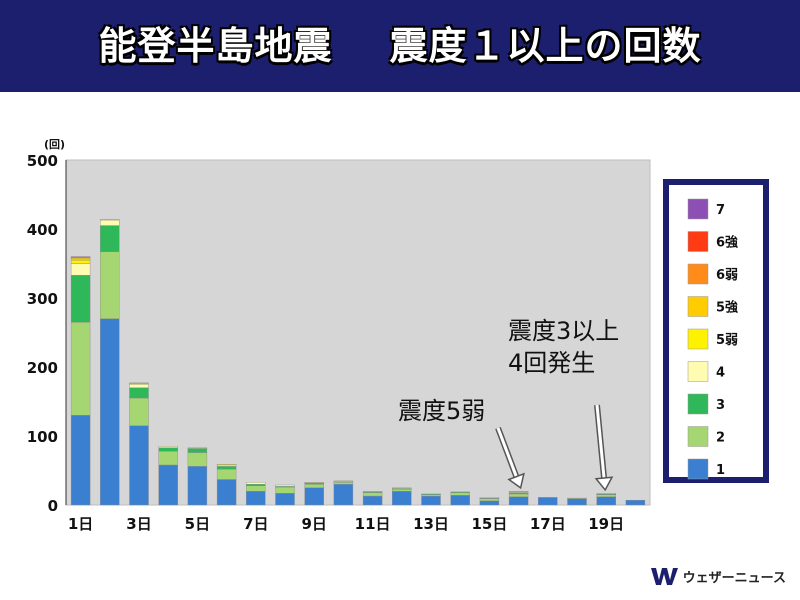  Describe the element at coordinates (489, 524) in the screenshot. I see `x-tick-label-15日: 15日` at that location.